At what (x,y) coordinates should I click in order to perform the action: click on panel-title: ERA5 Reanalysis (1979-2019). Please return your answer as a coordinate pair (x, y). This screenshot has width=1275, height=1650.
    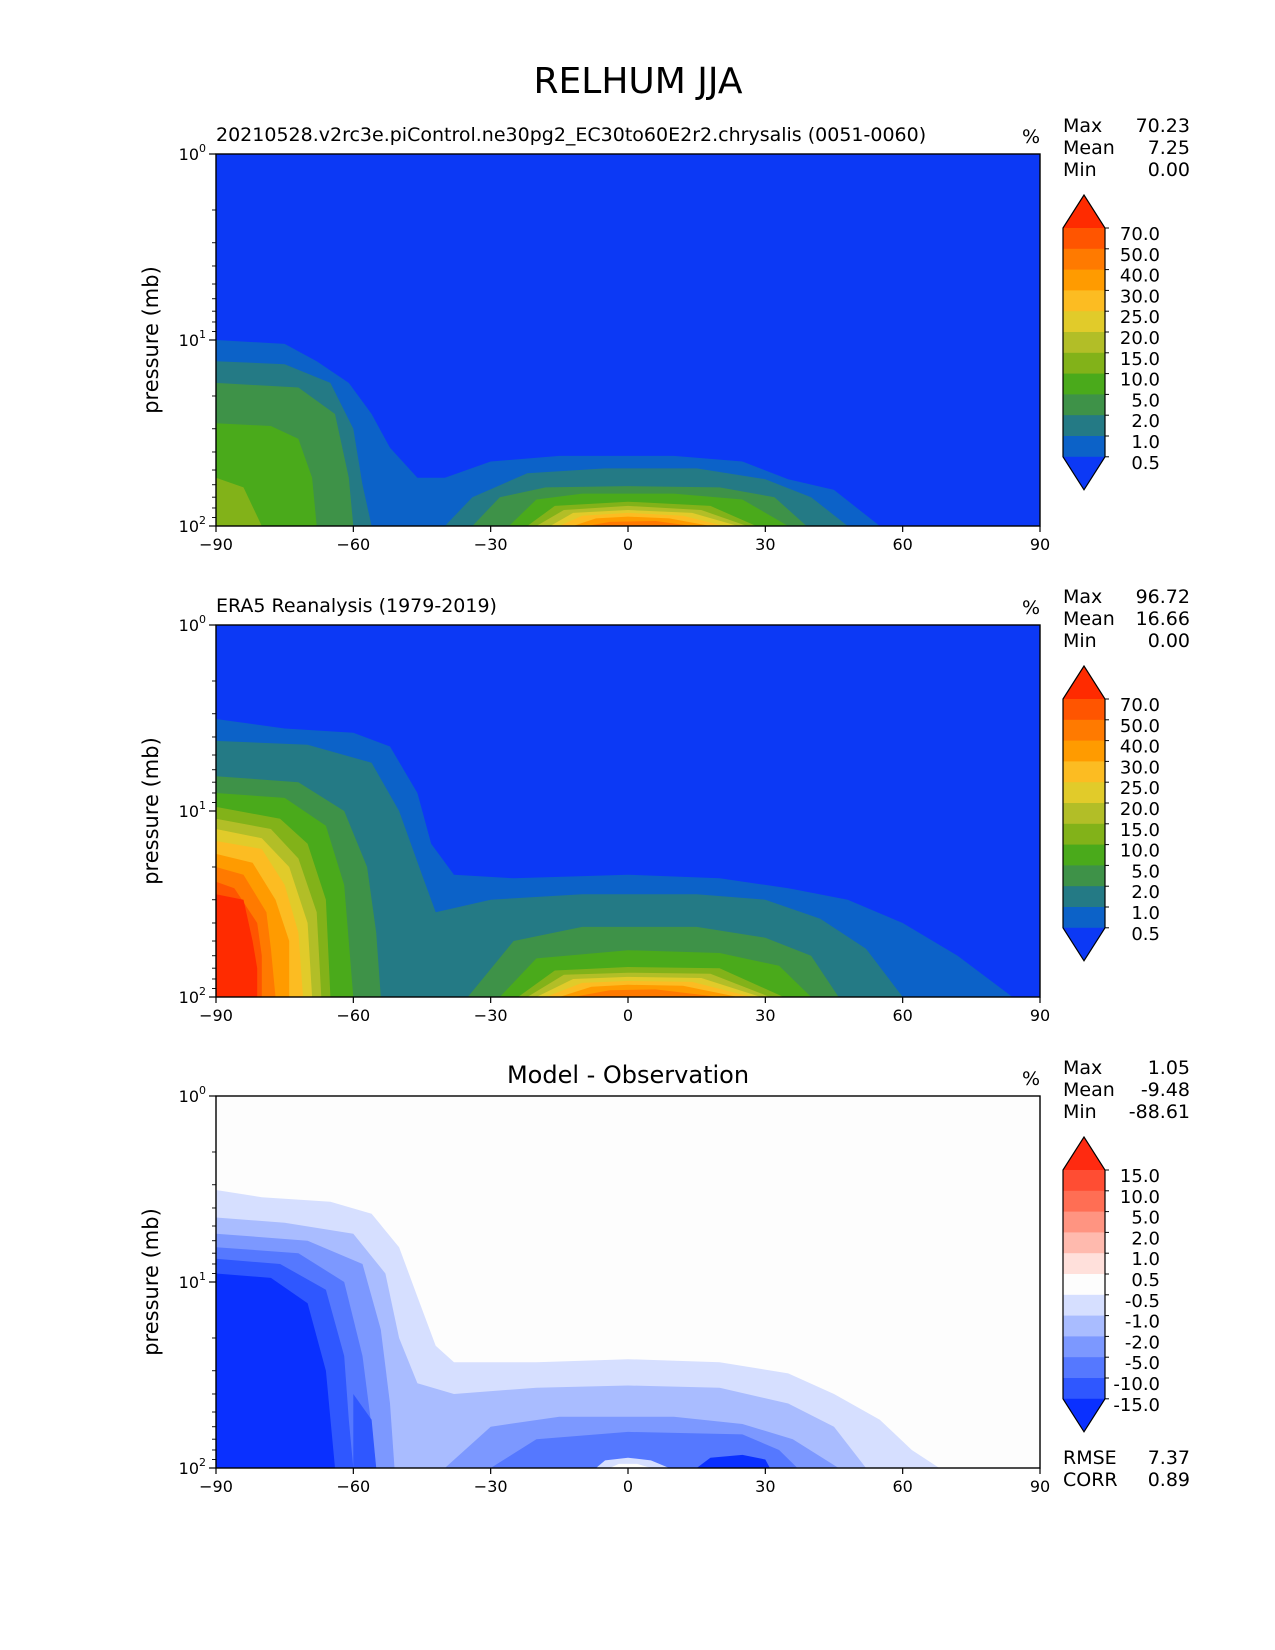
    Looking at the image, I should click on (356, 606).